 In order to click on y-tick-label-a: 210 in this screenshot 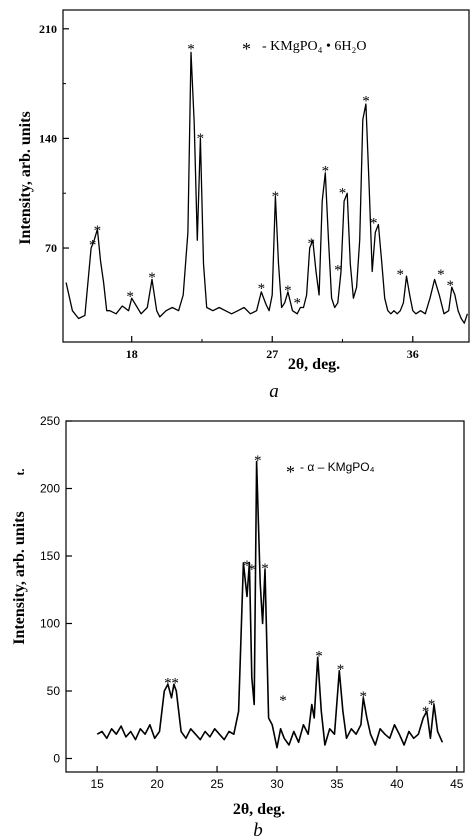, I will do `click(48, 29)`.